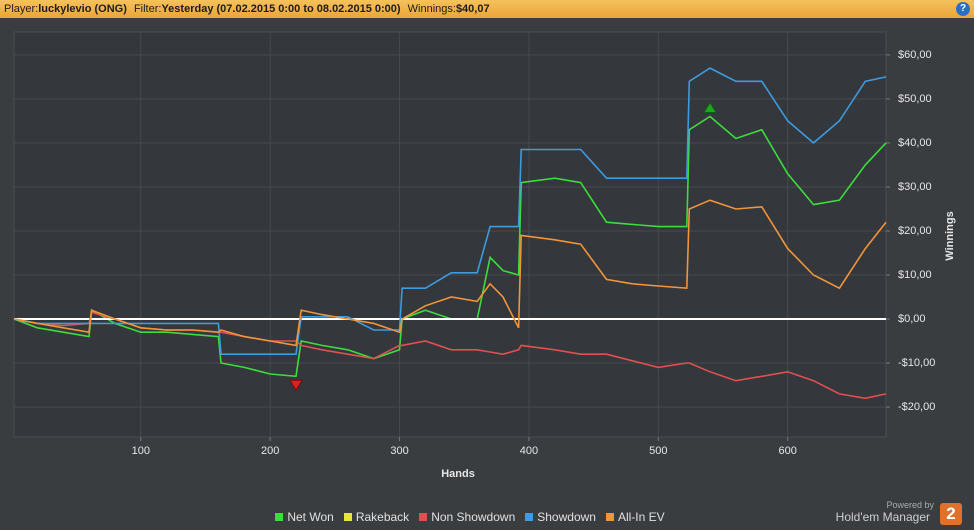 This screenshot has height=530, width=974. Describe the element at coordinates (458, 474) in the screenshot. I see `x-axis-label: Hands` at that location.